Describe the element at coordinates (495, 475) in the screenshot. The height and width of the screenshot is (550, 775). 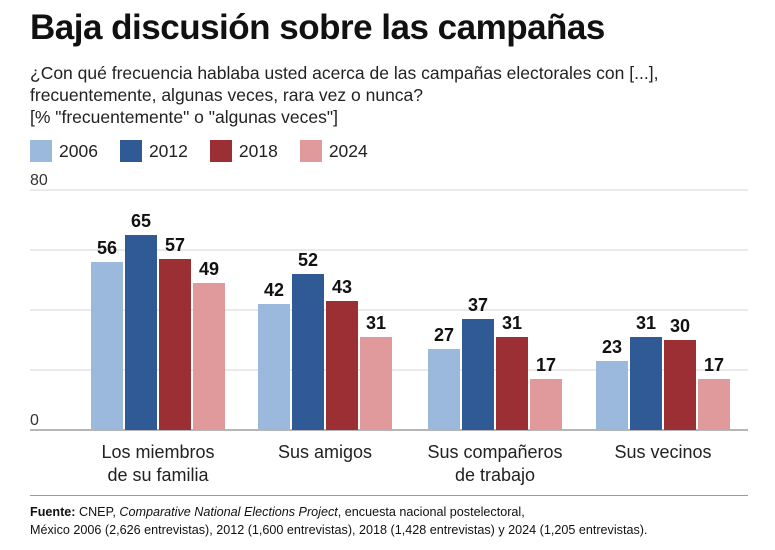
I see `category-label: de trabajo` at that location.